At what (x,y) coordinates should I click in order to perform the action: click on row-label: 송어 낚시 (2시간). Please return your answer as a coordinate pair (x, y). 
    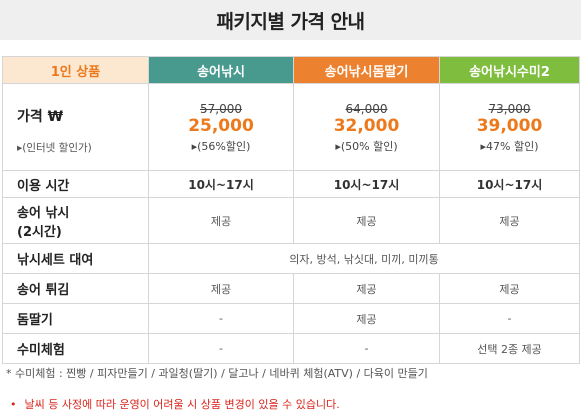
    Looking at the image, I should click on (75, 220).